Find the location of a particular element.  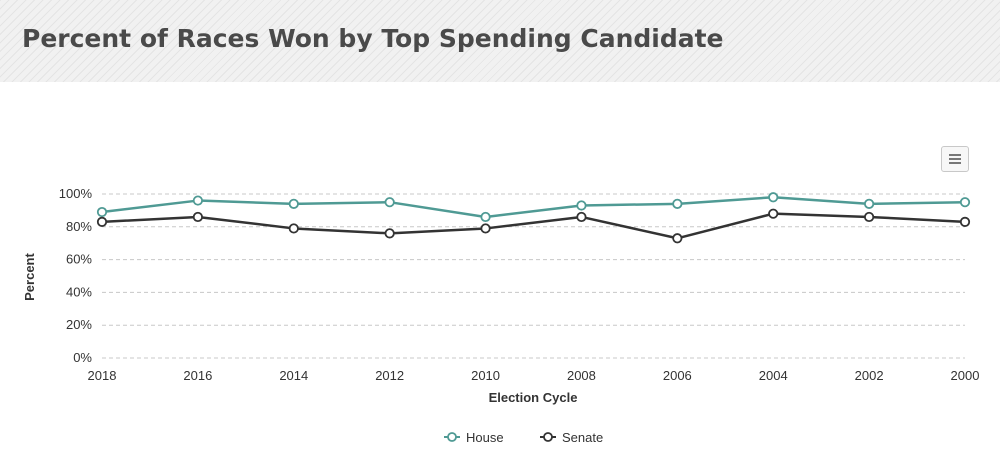

x-axis-title: Election Cycle is located at coordinates (533, 397).